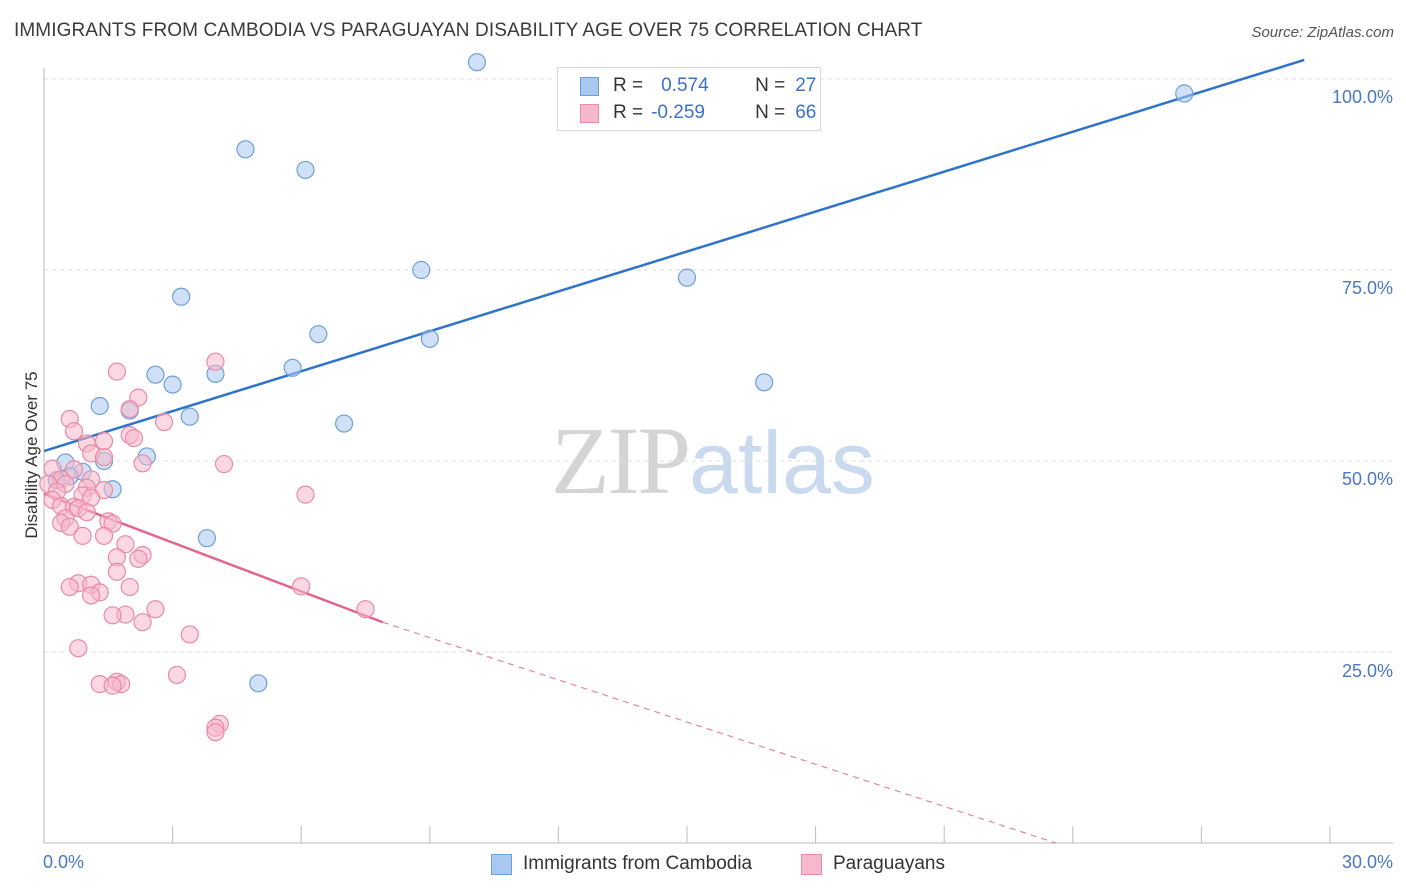 Image resolution: width=1406 pixels, height=892 pixels. What do you see at coordinates (589, 86) in the screenshot?
I see `legend-swatch-cambodia` at bounding box center [589, 86].